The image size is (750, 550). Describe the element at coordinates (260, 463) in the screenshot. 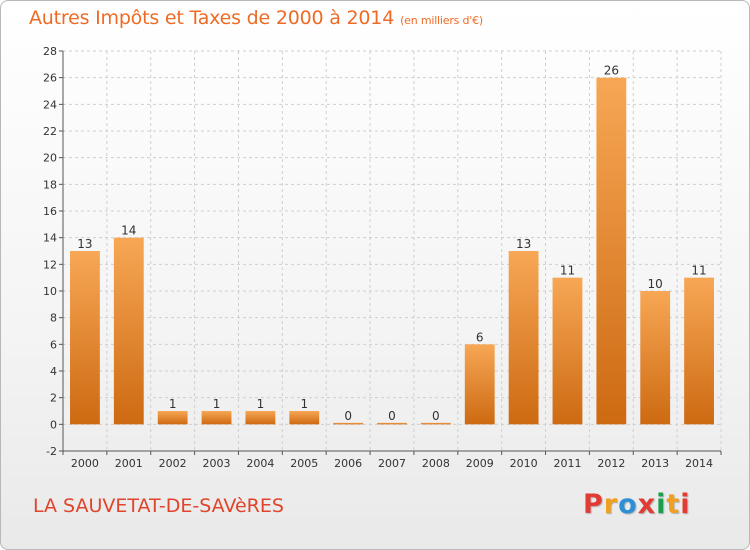

I see `x-tick-label: 2004` at that location.